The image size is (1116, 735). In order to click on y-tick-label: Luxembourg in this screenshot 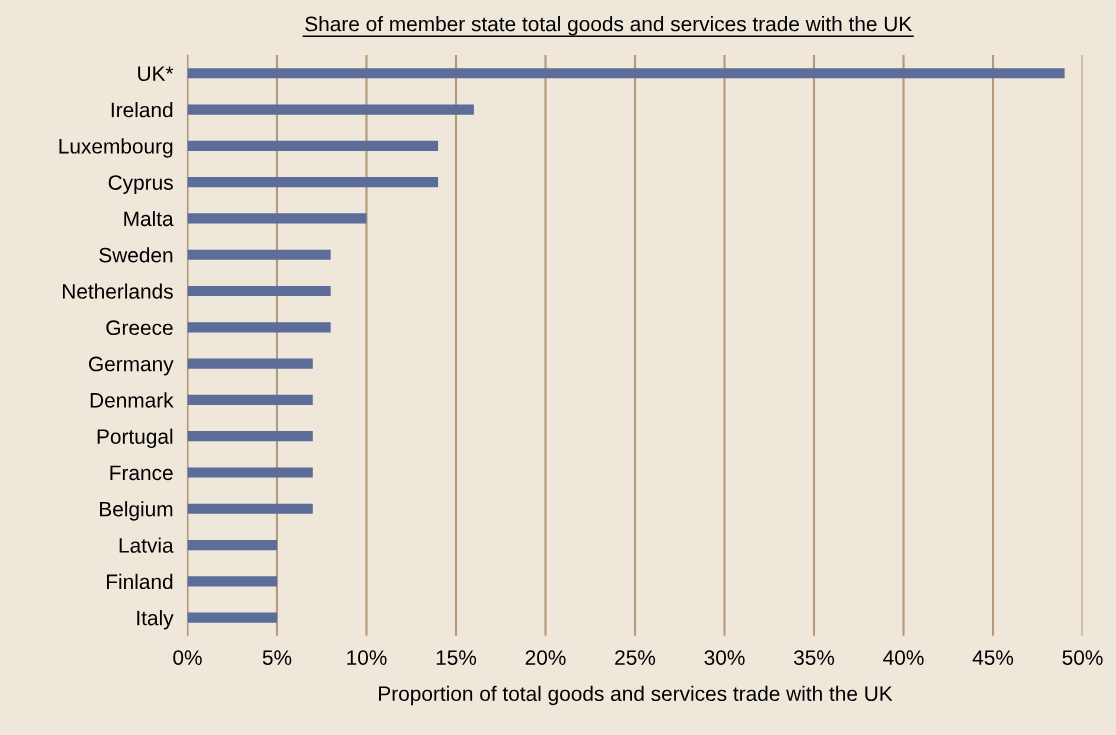, I will do `click(116, 148)`.